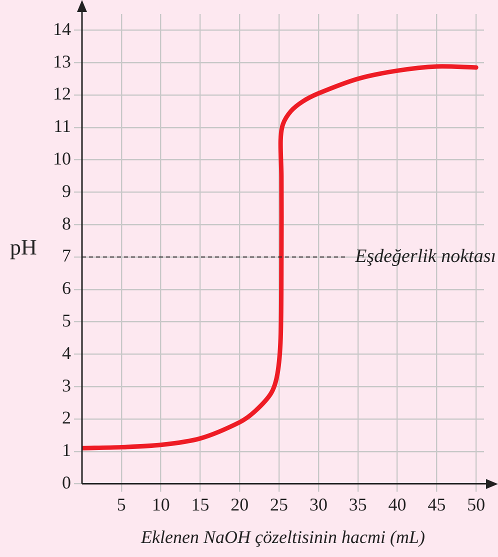 This screenshot has width=498, height=557. What do you see at coordinates (62, 94) in the screenshot?
I see `y-tick-label: 12` at bounding box center [62, 94].